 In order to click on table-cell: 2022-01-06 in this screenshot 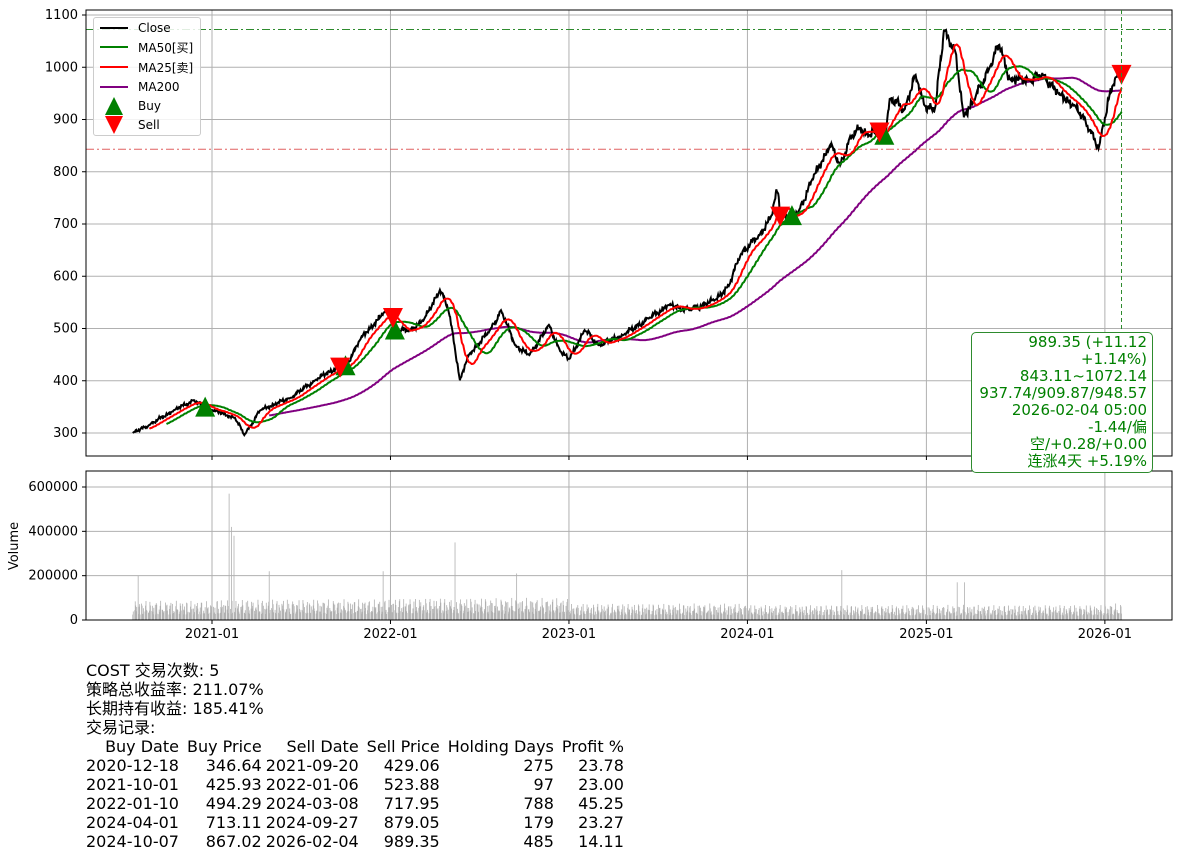, I will do `click(312, 784)`.